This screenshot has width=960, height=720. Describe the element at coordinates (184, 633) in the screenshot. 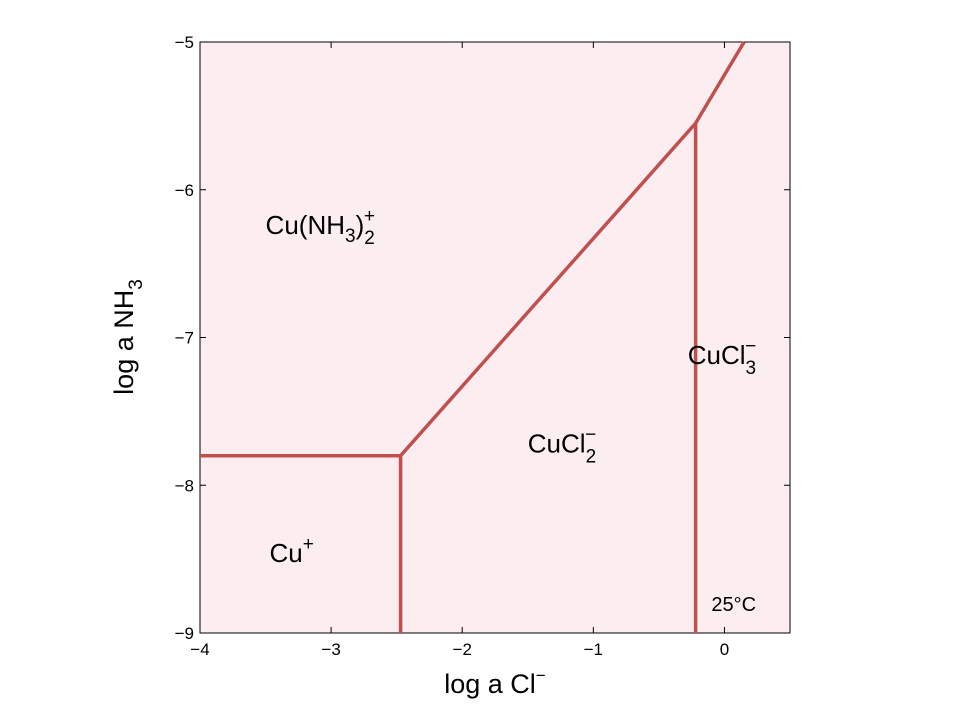

I see `y-tick-label: −9` at that location.